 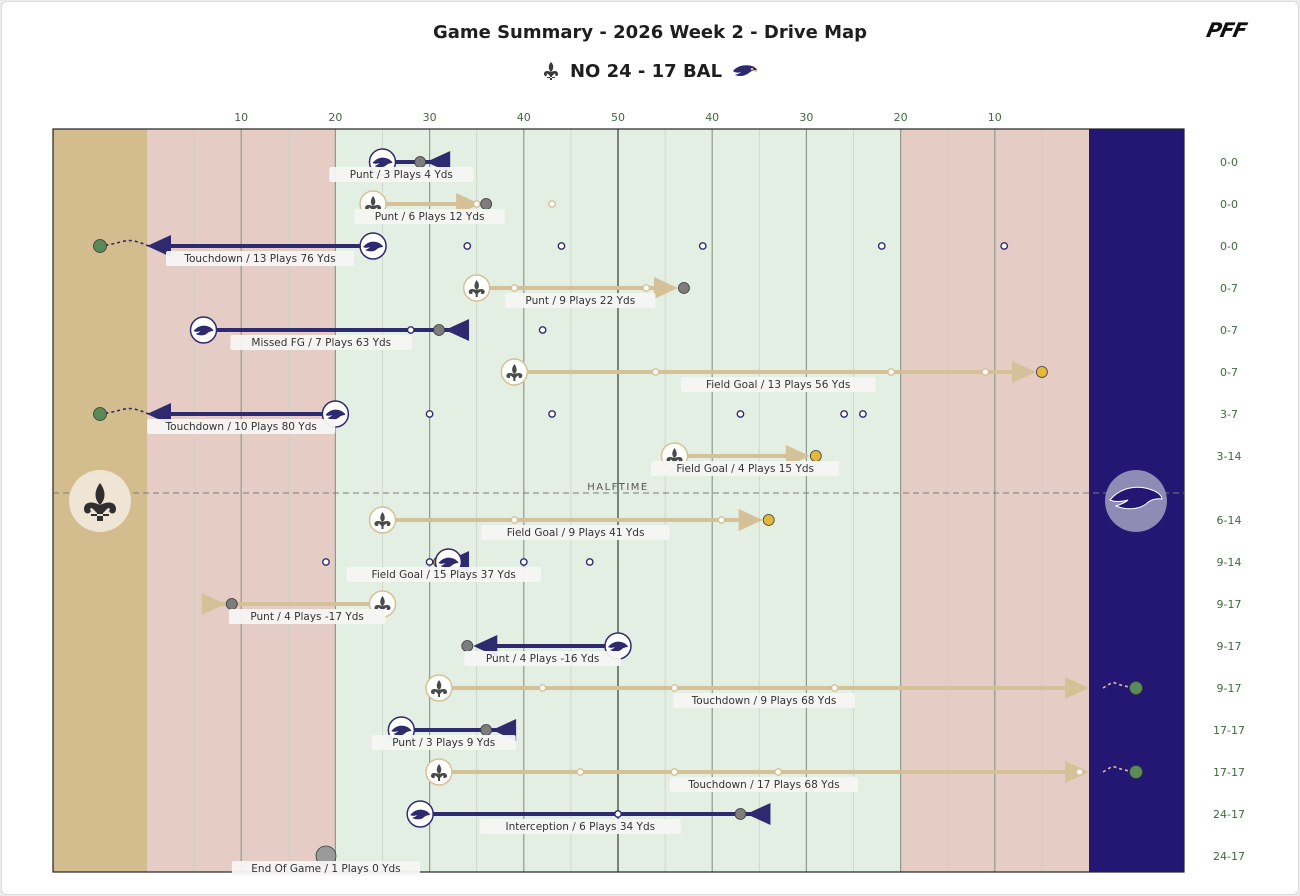 I want to click on final-score: NO 24 - 17 BAL, so click(x=646, y=71).